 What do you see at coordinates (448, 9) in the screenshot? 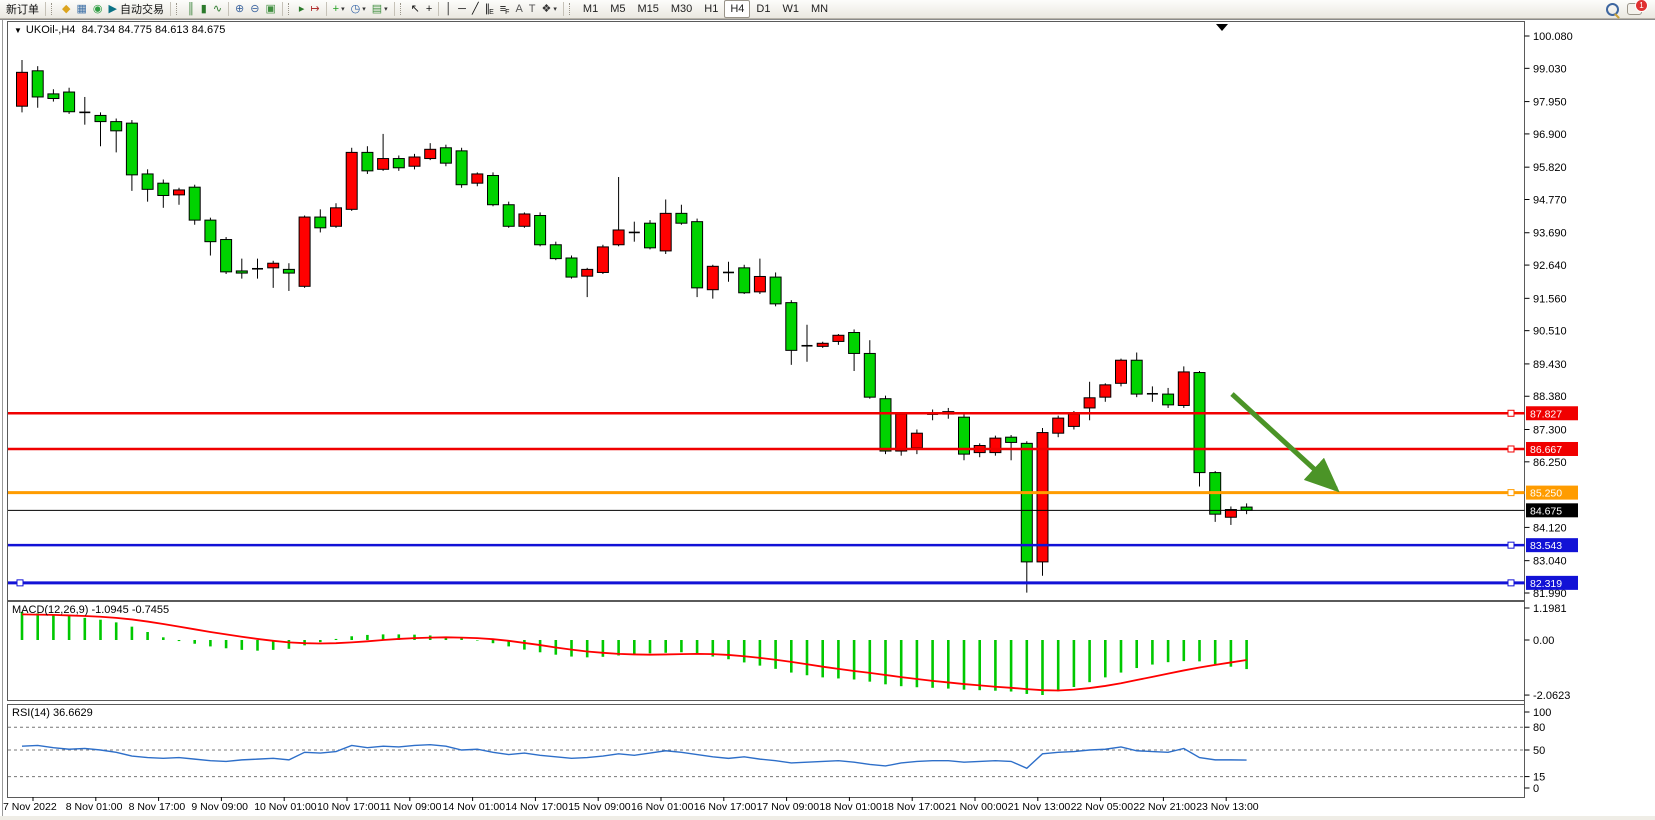
I see `vertical-line-icon: │` at bounding box center [448, 9].